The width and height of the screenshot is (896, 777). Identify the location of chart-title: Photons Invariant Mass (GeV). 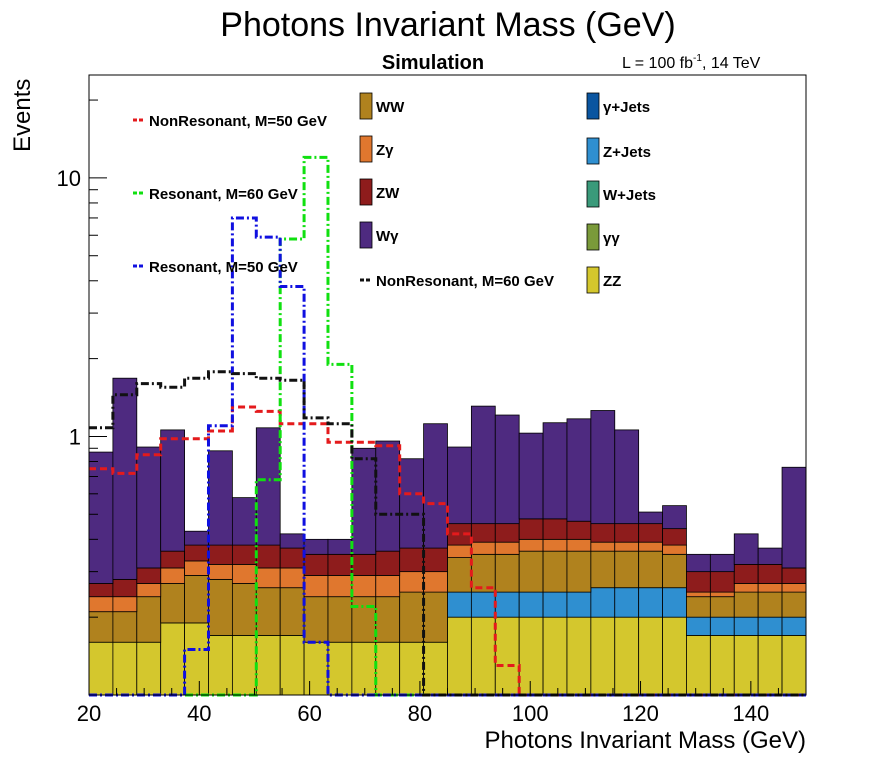
(447, 25).